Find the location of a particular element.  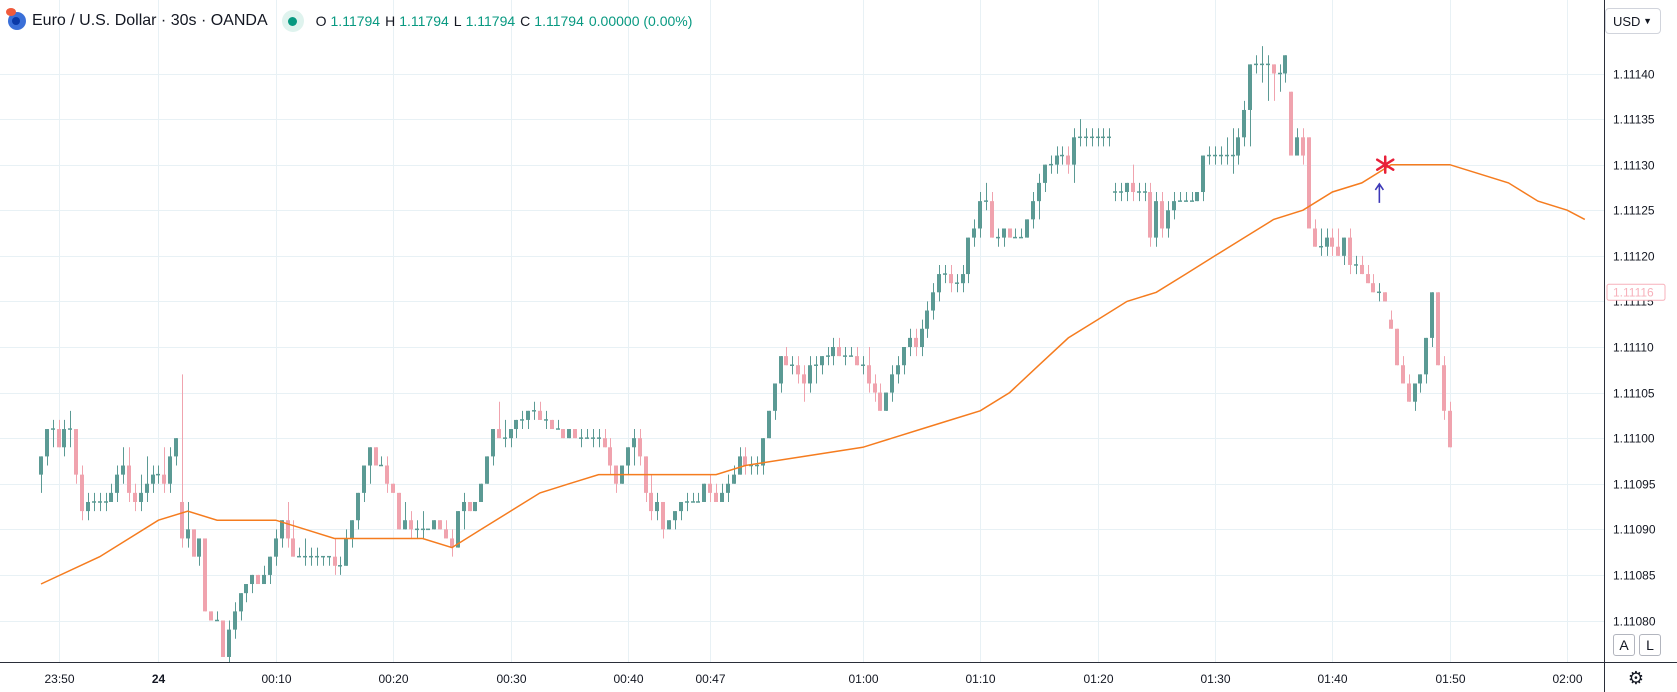

currency-select: USD ▼ is located at coordinates (1633, 21).